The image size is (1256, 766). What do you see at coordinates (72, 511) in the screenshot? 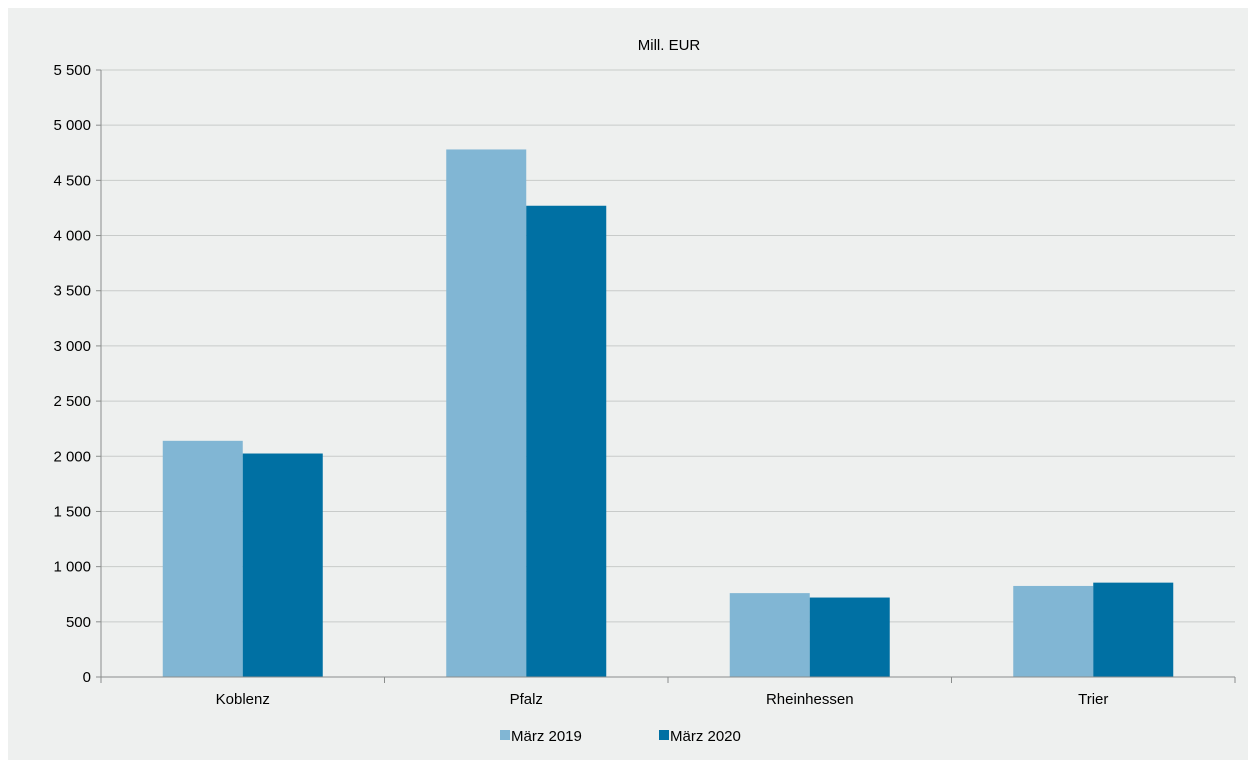
I see `y-tick-label: 1 500` at bounding box center [72, 511].